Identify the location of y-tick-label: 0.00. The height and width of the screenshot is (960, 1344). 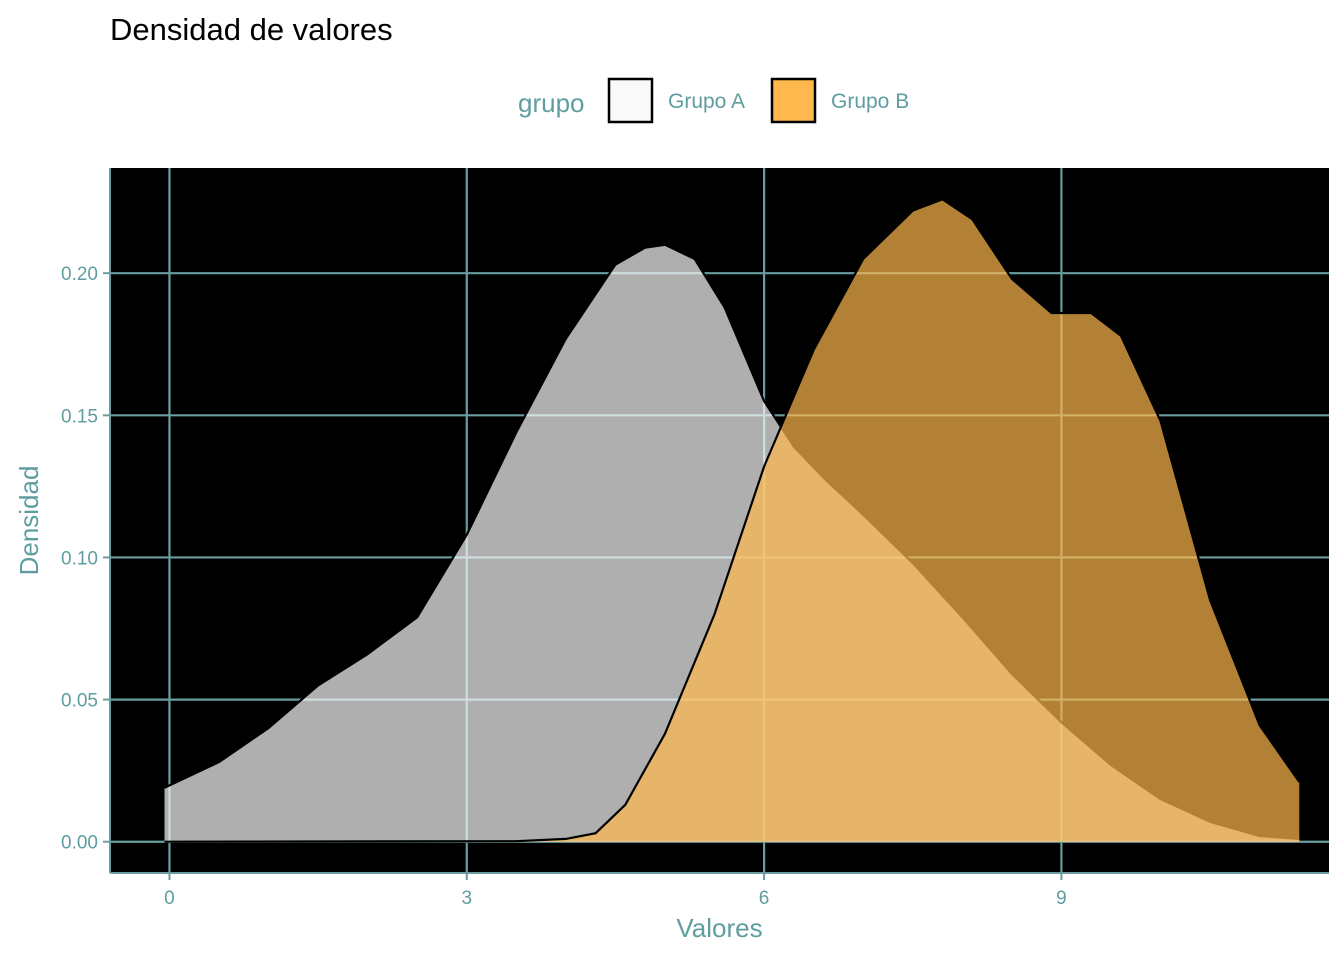
(79, 843).